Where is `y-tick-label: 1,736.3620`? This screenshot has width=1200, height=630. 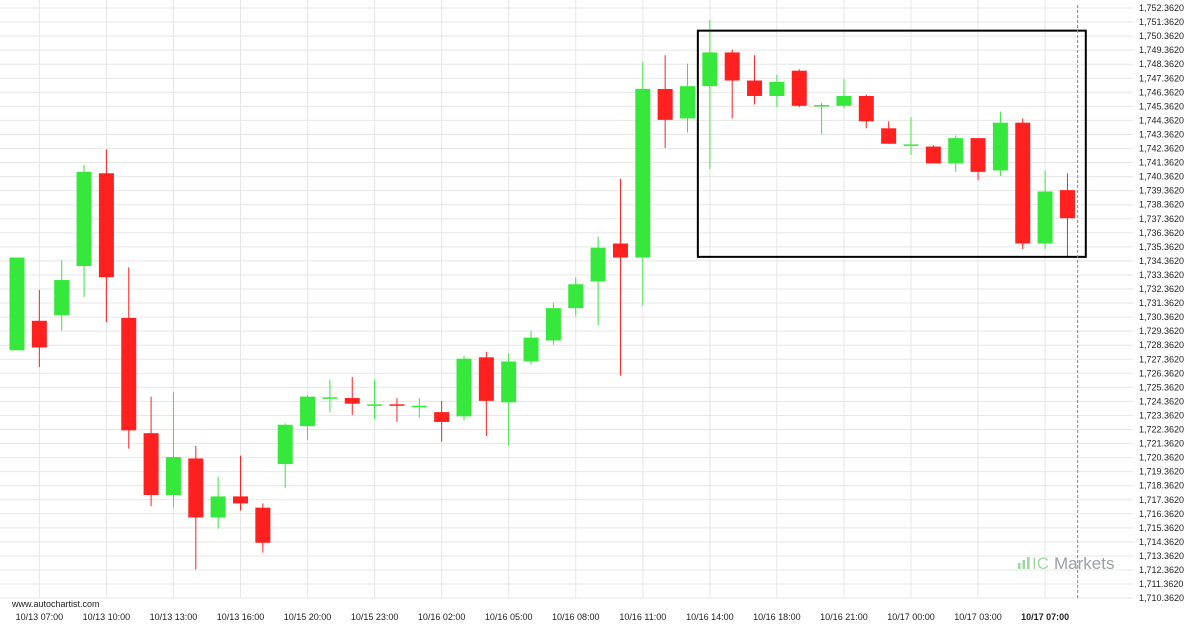 y-tick-label: 1,736.3620 is located at coordinates (1161, 233).